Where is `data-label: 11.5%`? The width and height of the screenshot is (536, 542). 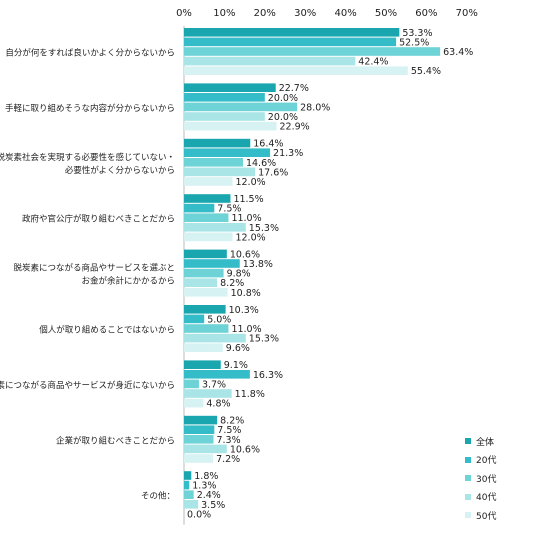 data-label: 11.5% is located at coordinates (248, 199).